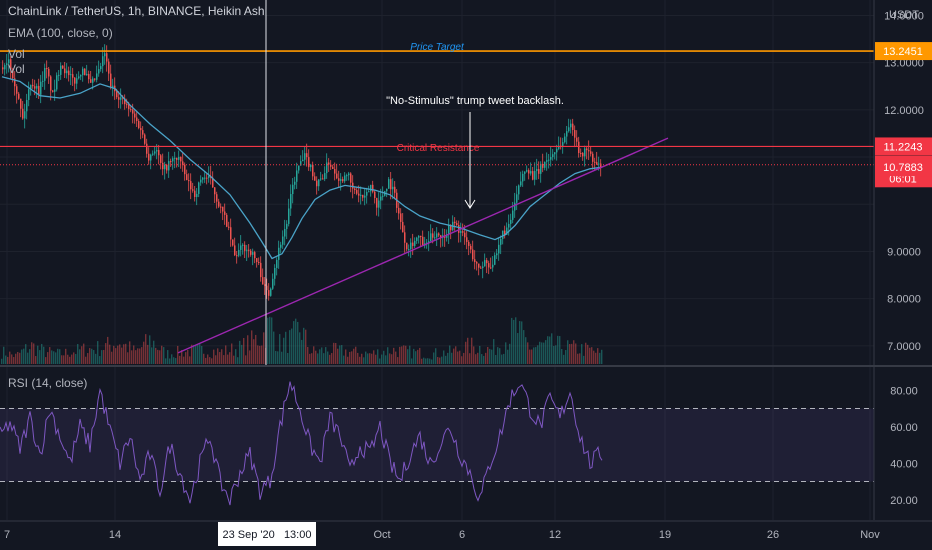 Image resolution: width=932 pixels, height=550 pixels. Describe the element at coordinates (437, 47) in the screenshot. I see `price-target-annotation: Price Target` at that location.